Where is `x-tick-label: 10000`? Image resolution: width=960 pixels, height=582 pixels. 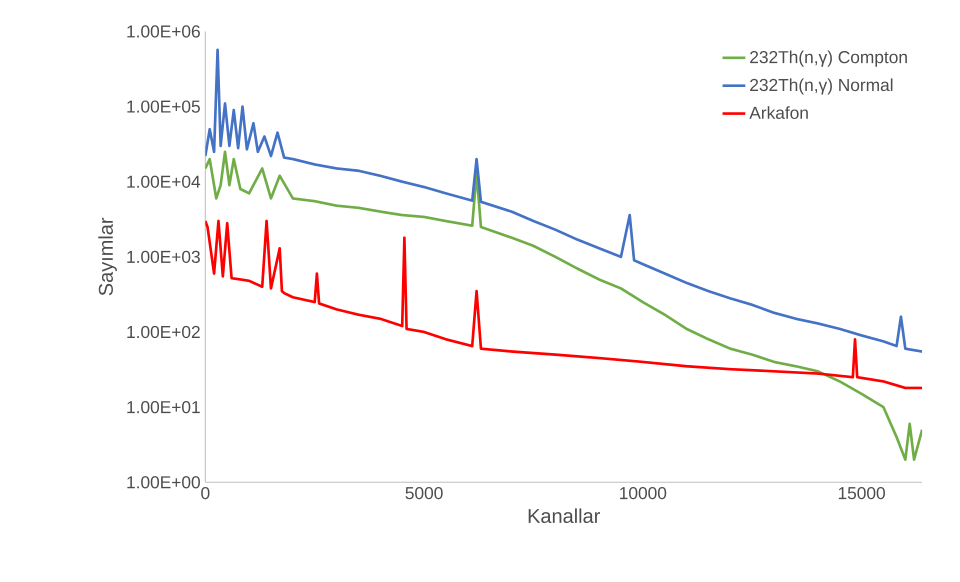
x-tick-label: 10000 is located at coordinates (643, 493).